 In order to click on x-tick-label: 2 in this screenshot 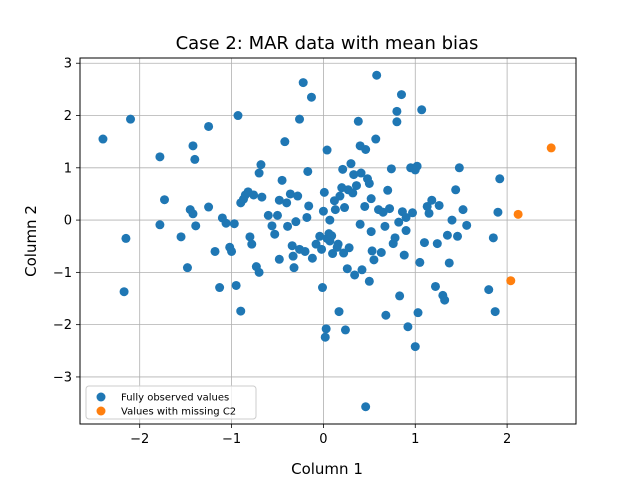, I will do `click(507, 439)`.